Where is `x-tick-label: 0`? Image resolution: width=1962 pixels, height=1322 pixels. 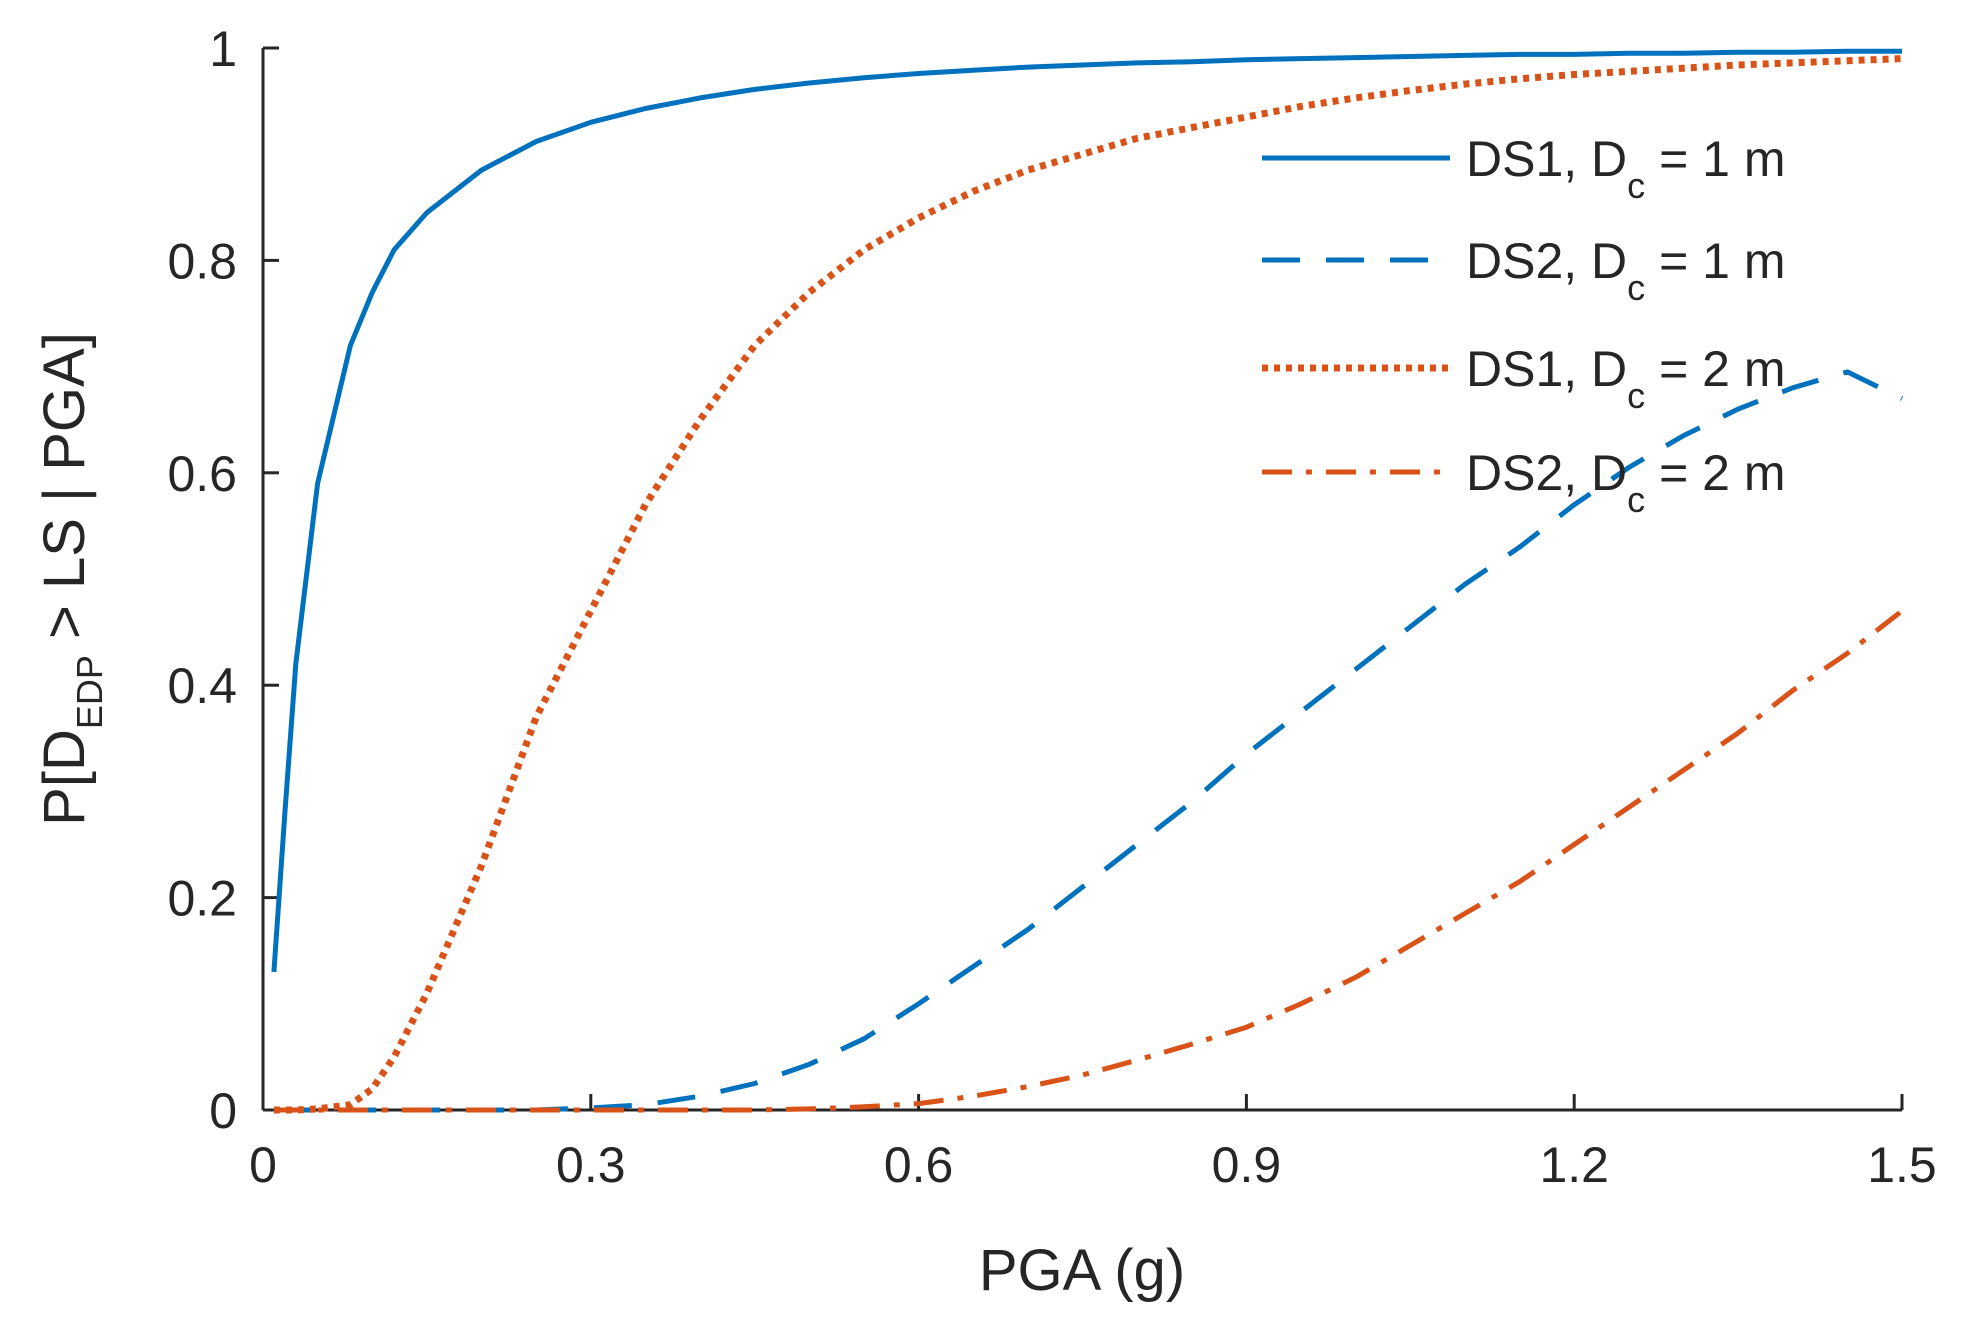
x-tick-label: 0 is located at coordinates (263, 1165).